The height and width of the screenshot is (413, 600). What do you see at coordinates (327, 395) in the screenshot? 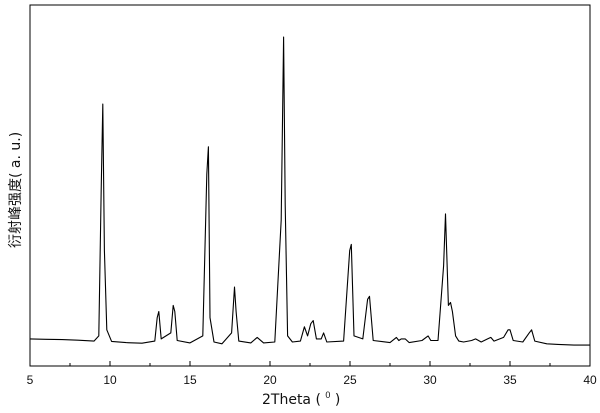
I see `x-axis-unit: 0` at bounding box center [327, 395].